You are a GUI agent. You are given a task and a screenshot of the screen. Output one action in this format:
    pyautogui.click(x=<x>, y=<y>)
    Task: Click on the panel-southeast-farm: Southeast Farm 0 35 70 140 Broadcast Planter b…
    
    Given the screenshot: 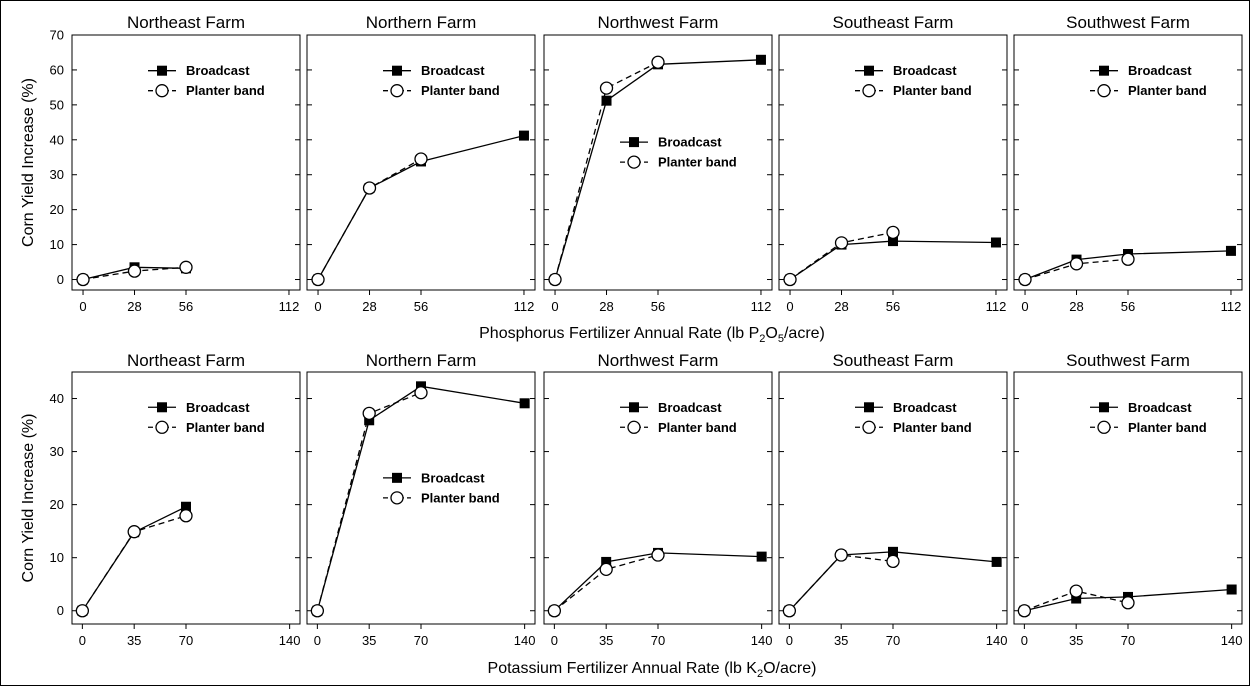 What is the action you would take?
    pyautogui.click(x=893, y=499)
    